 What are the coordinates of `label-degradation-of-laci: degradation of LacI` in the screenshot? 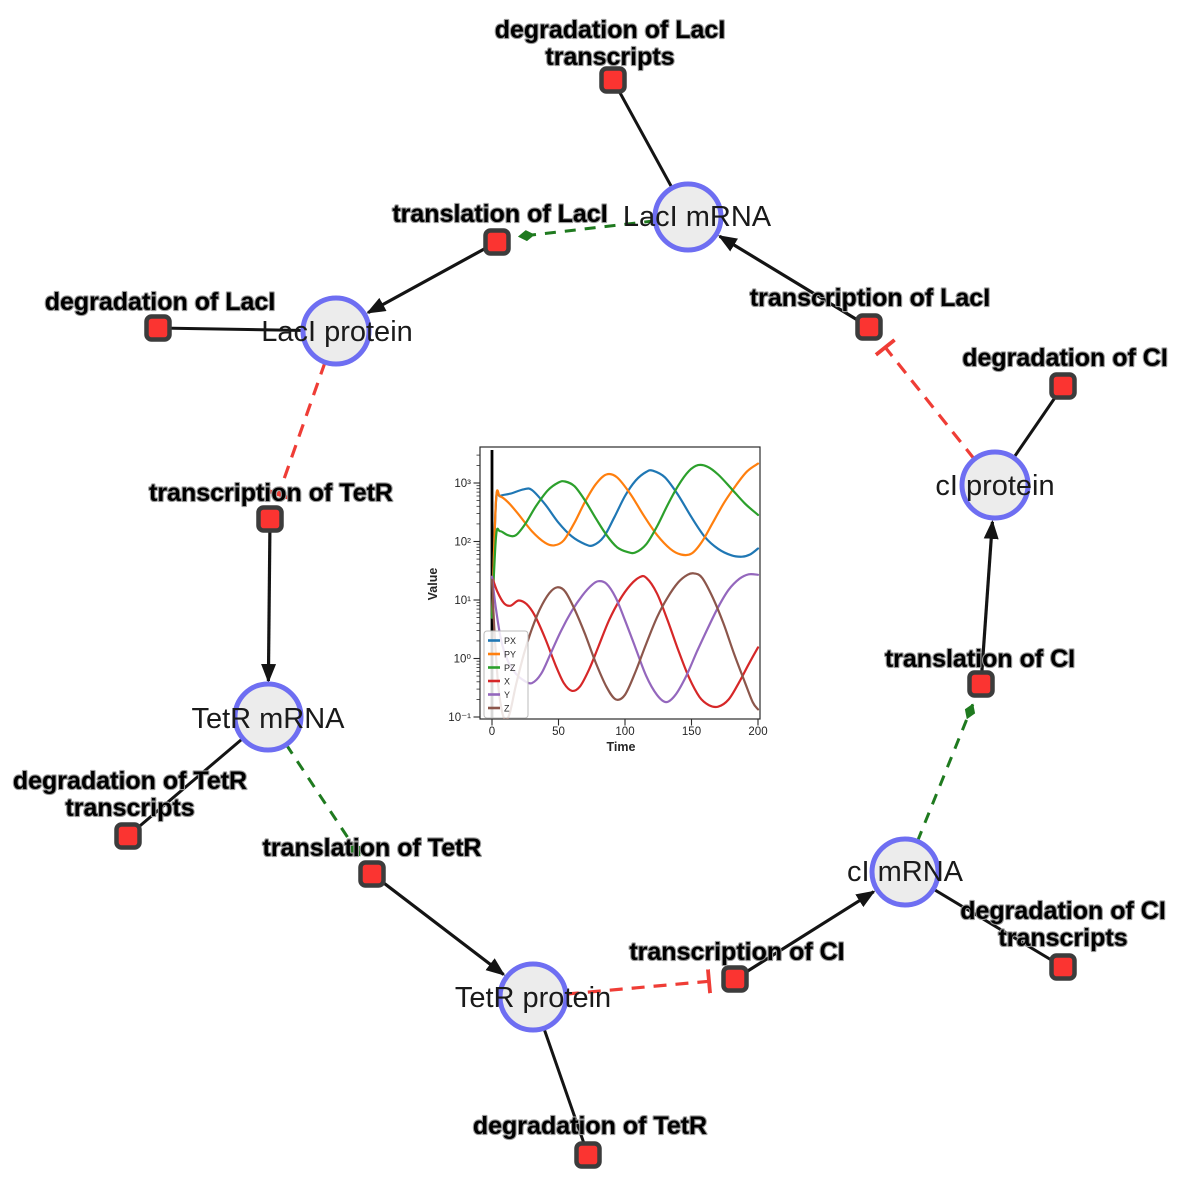 It's located at (160, 302).